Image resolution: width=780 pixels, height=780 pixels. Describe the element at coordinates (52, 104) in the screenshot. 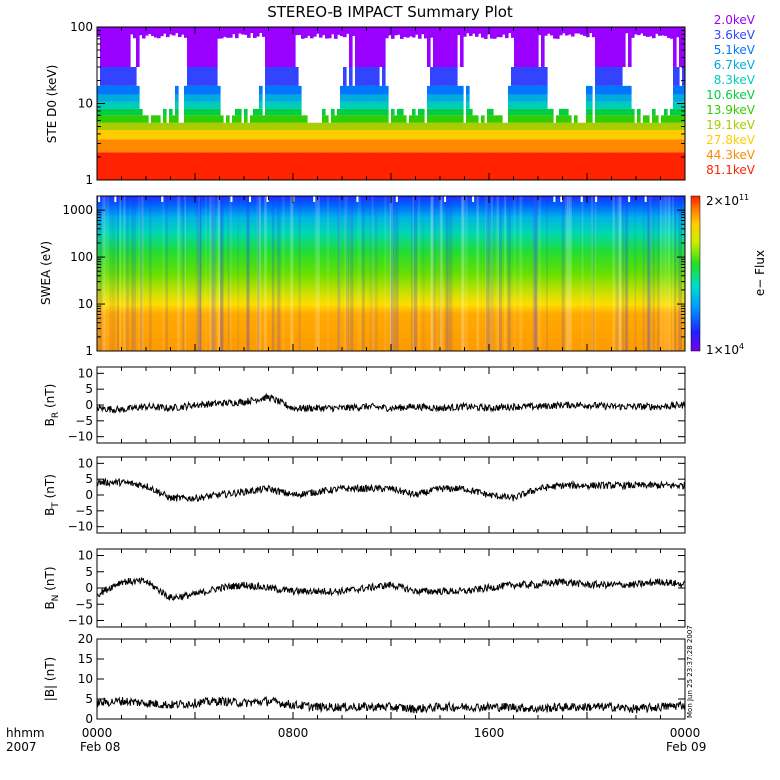

I see `ste-ylabel: STE D0 (keV)` at that location.